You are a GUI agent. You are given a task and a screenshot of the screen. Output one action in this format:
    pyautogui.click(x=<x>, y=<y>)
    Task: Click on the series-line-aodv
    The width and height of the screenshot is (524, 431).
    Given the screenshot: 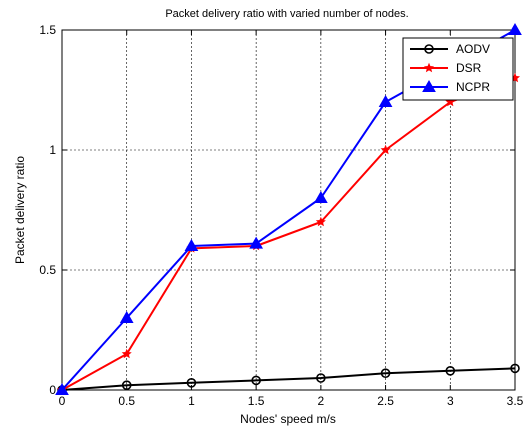 What is the action you would take?
    pyautogui.click(x=288, y=379)
    